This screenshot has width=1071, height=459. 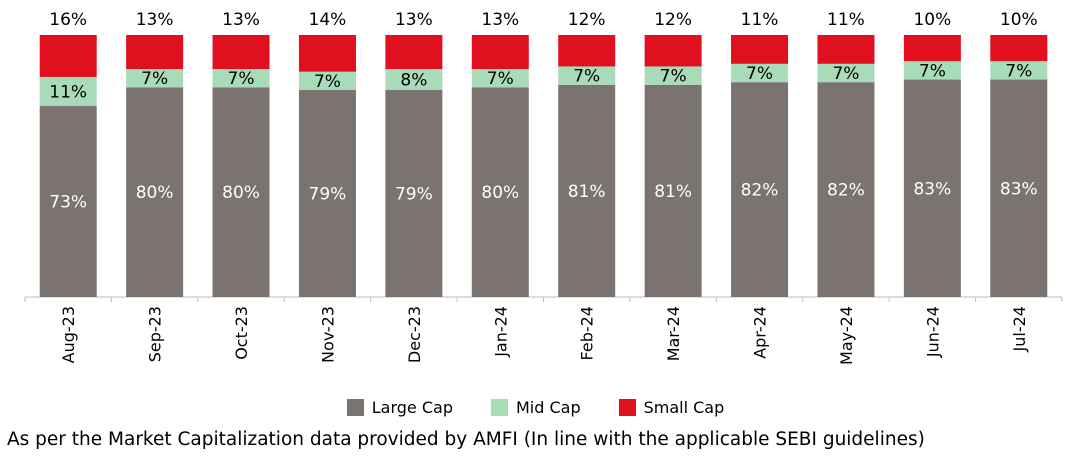 What do you see at coordinates (587, 20) in the screenshot?
I see `data-label-small-cap-feb-24: 12%` at bounding box center [587, 20].